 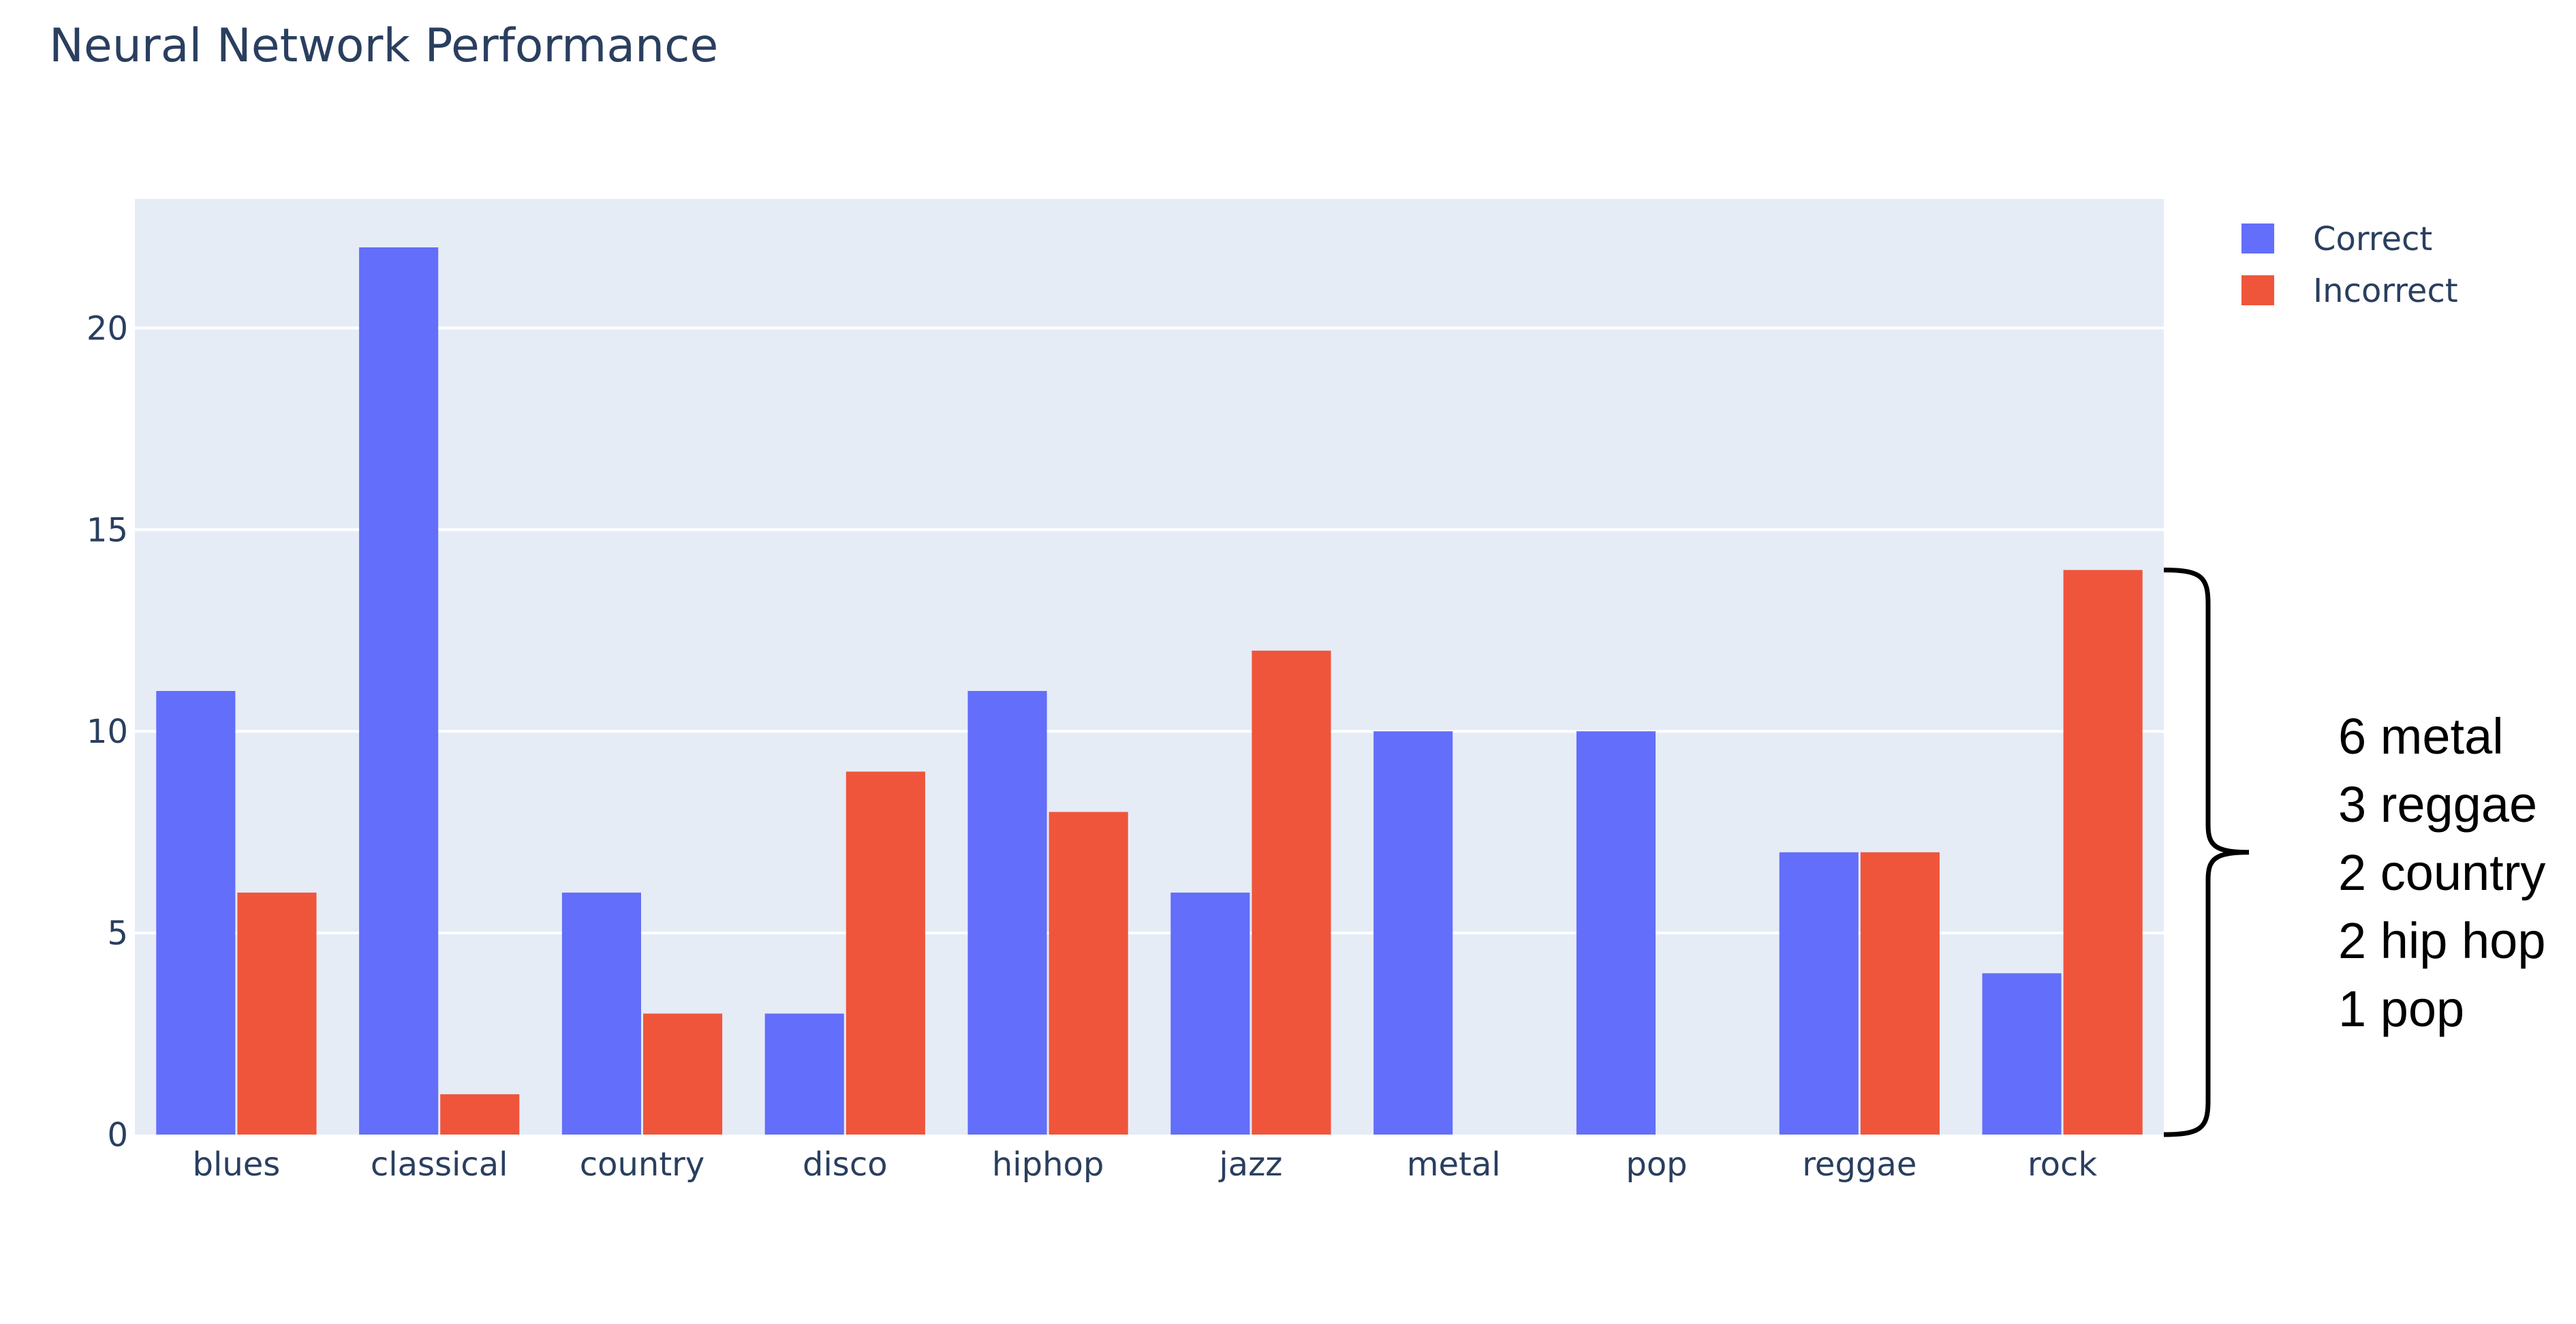 What do you see at coordinates (1454, 1164) in the screenshot?
I see `x-tick-label: metal` at bounding box center [1454, 1164].